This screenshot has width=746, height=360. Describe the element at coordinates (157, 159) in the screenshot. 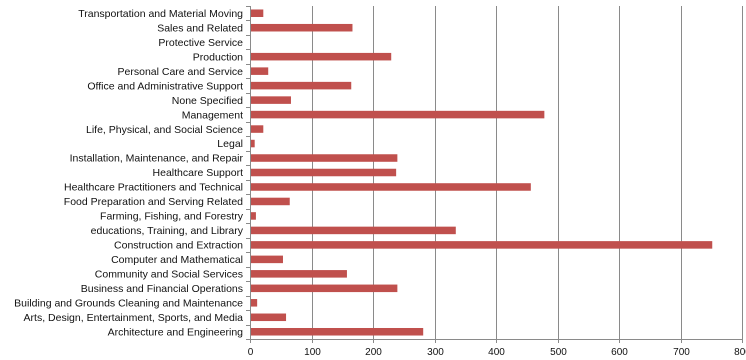

I see `category-label: Installation, Maintenance, and Repair` at that location.